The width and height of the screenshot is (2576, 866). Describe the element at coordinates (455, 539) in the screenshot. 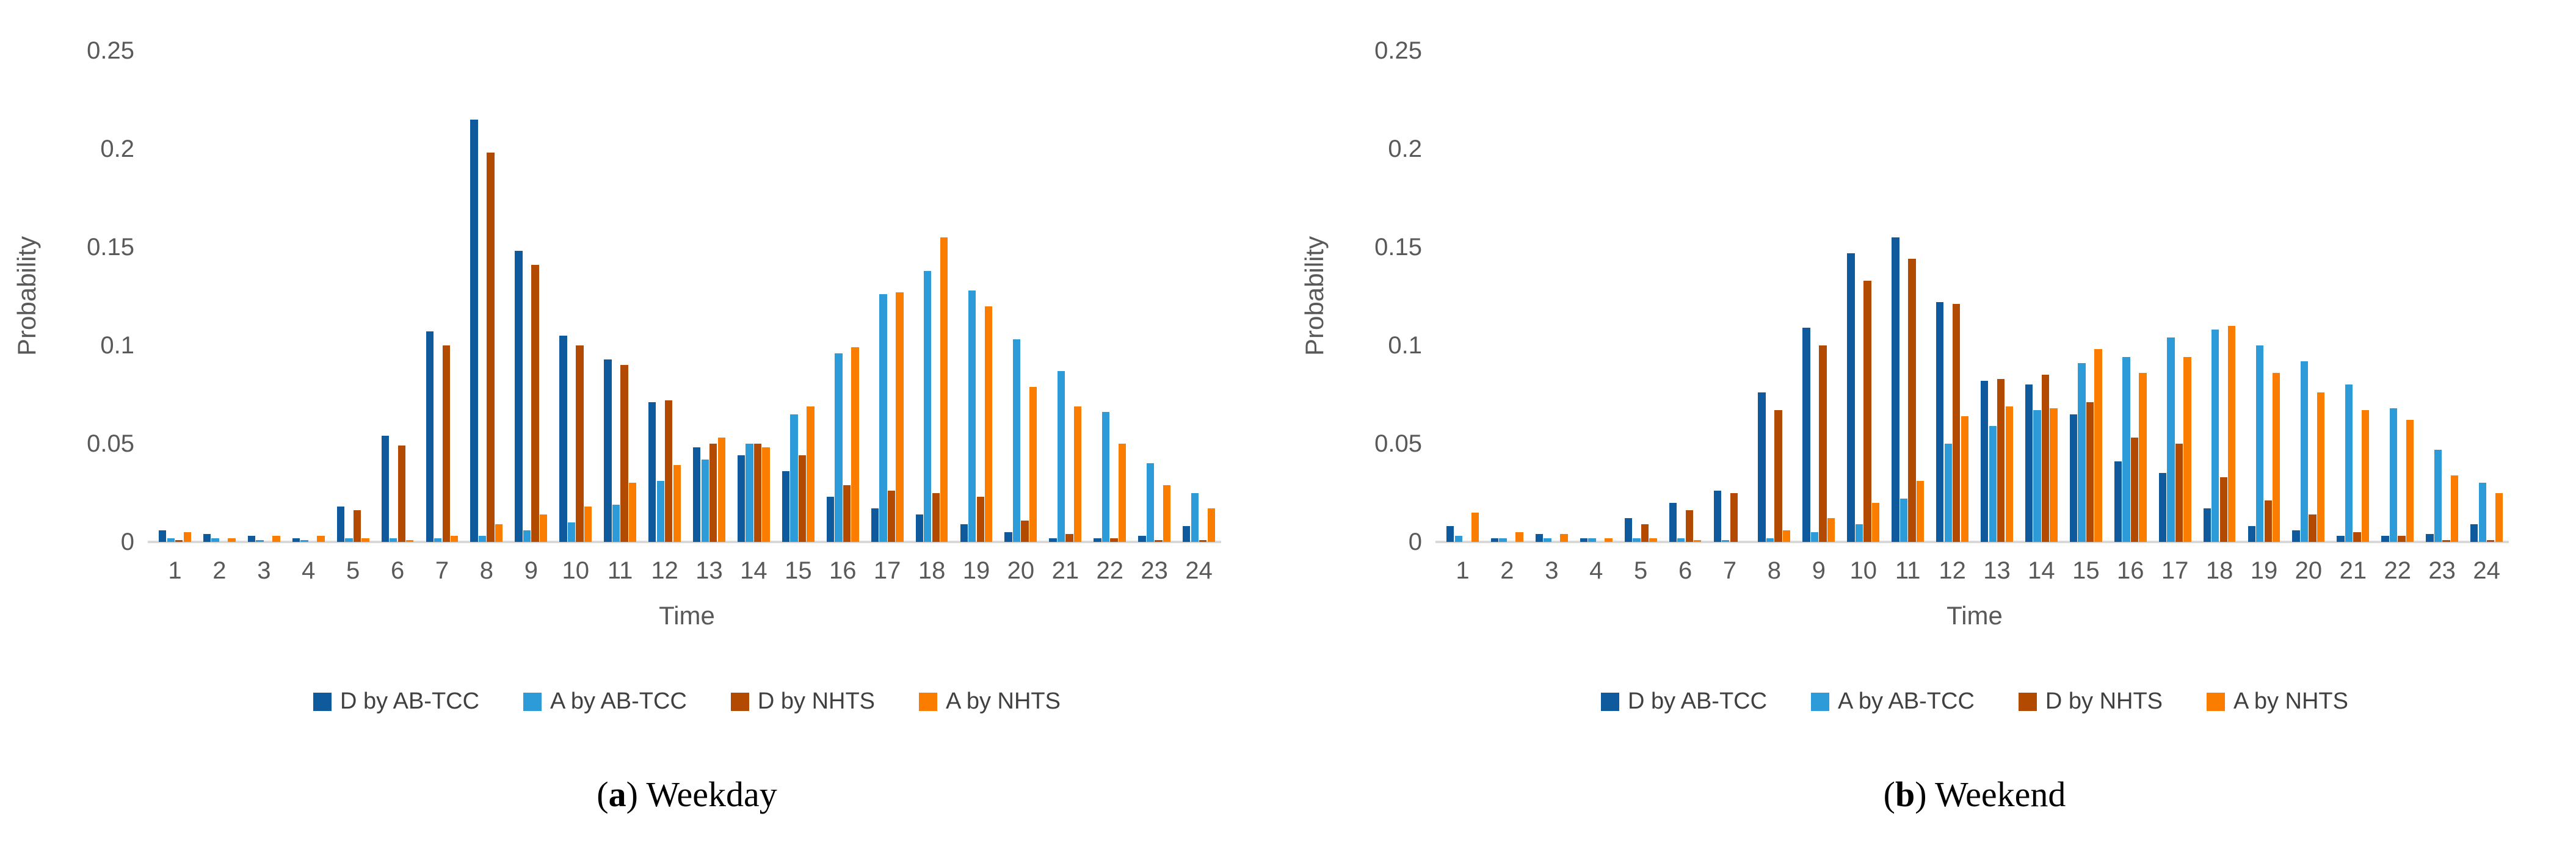

I see `bar-a-by-nhts-h7` at that location.